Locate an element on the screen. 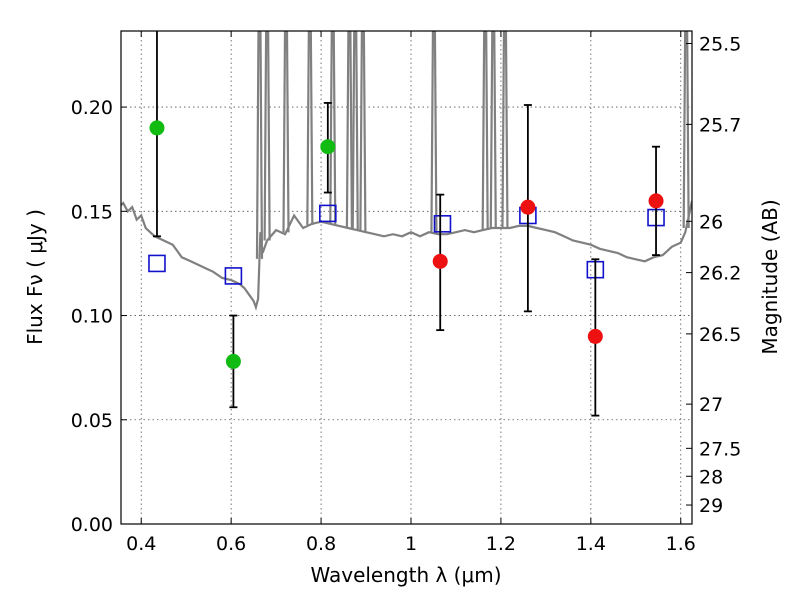  x-tick-label: 1.6 is located at coordinates (681, 544).